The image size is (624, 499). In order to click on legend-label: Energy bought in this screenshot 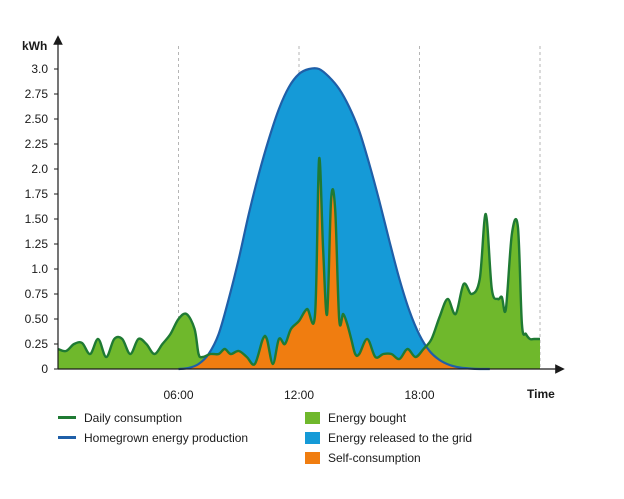, I will do `click(367, 418)`.